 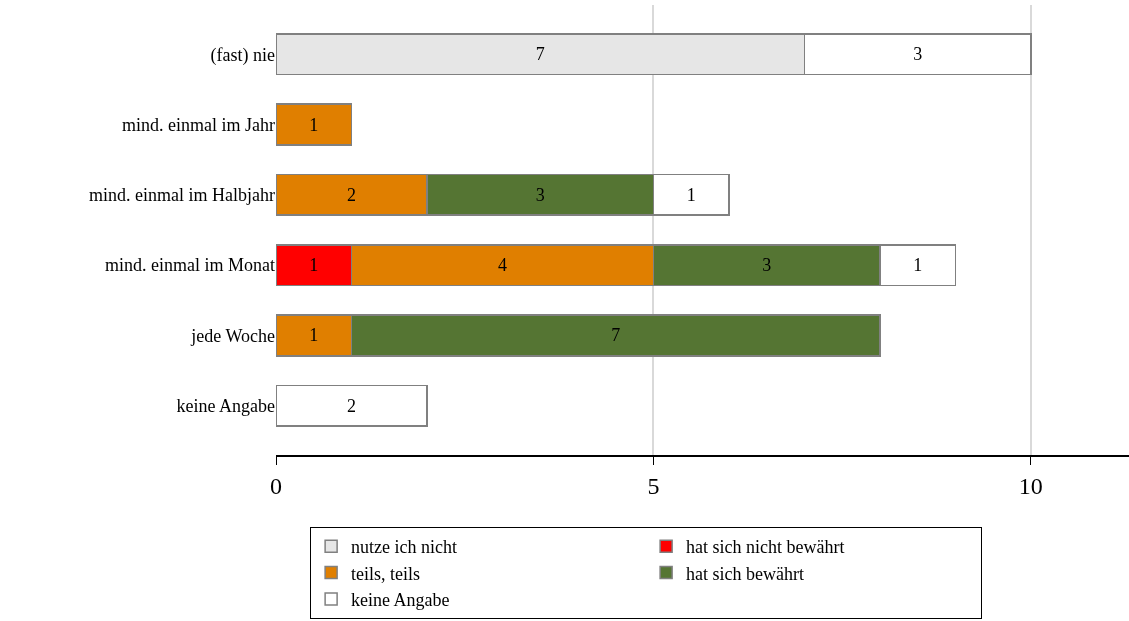 What do you see at coordinates (502, 265) in the screenshot?
I see `data-label: 4` at bounding box center [502, 265].